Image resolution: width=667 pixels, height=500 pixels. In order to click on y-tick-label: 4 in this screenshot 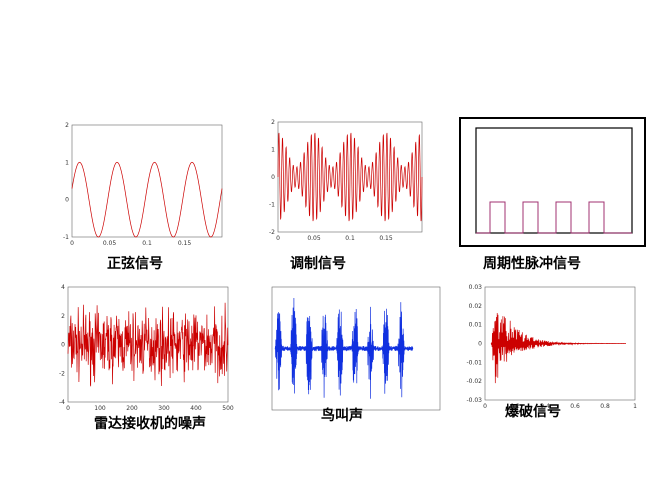, I will do `click(63, 287)`.